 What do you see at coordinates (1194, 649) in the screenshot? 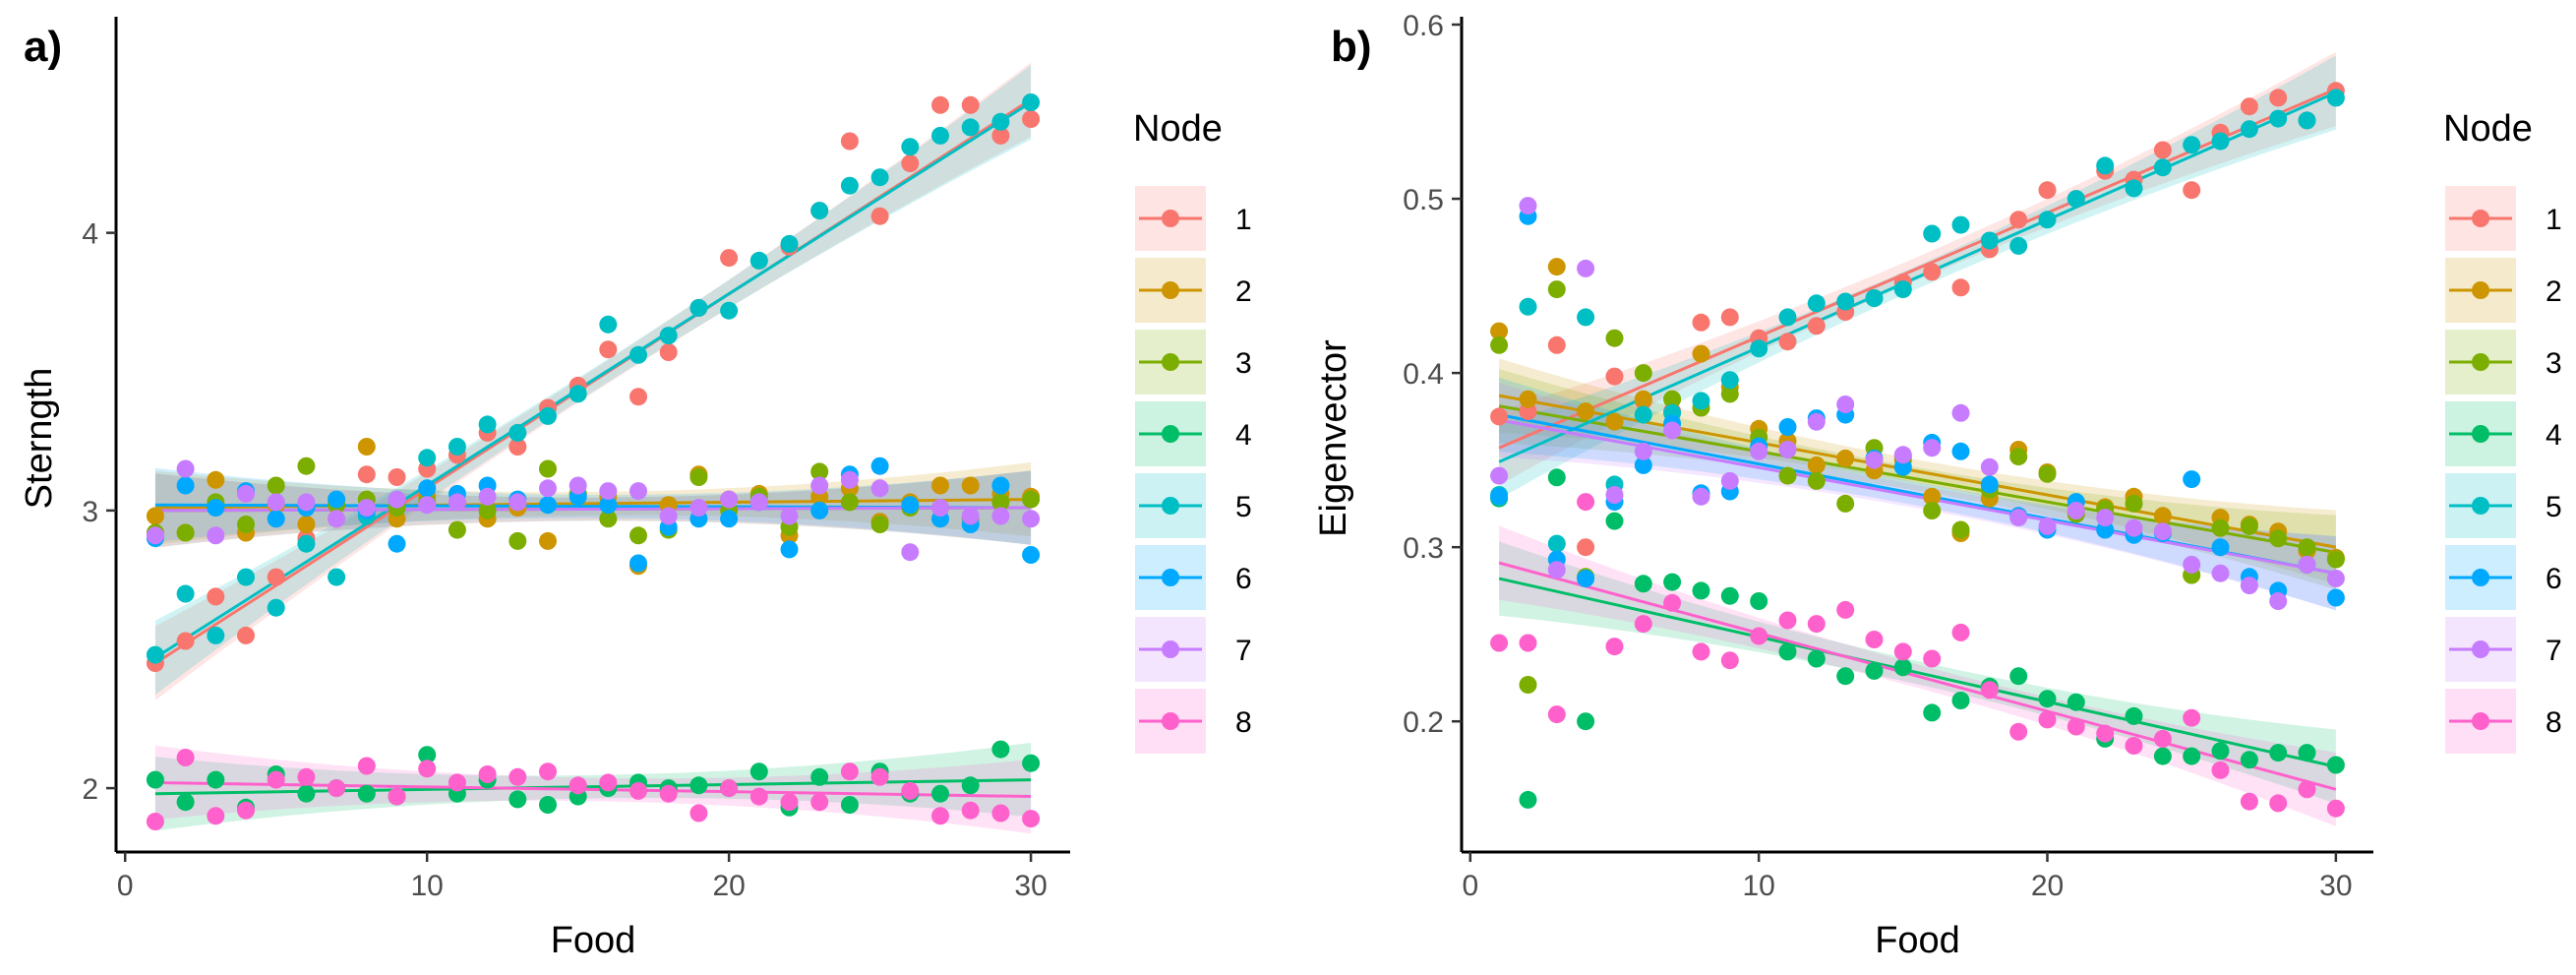
I see `legend-item-node-7: 7` at bounding box center [1194, 649].